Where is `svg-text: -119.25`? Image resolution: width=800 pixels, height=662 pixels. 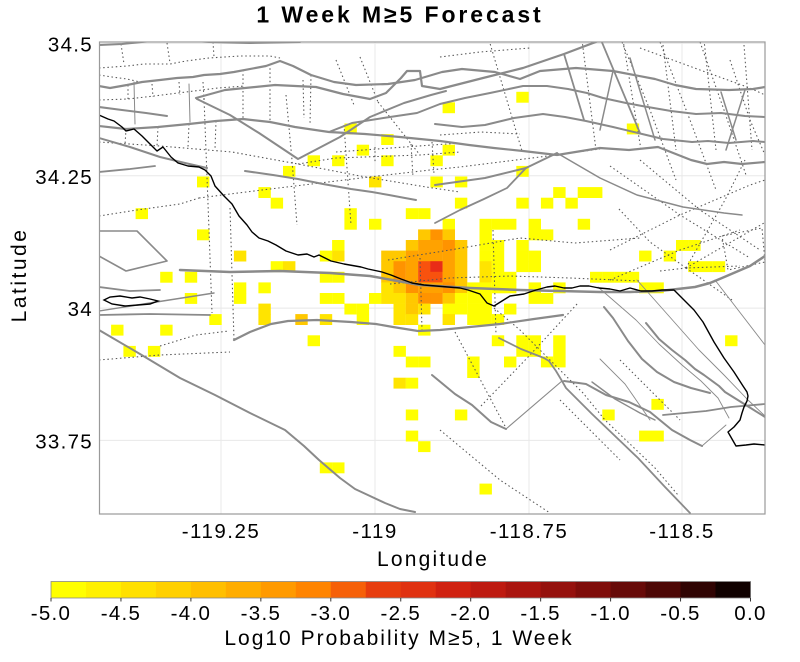 svg-text: -119.25 is located at coordinates (221, 531).